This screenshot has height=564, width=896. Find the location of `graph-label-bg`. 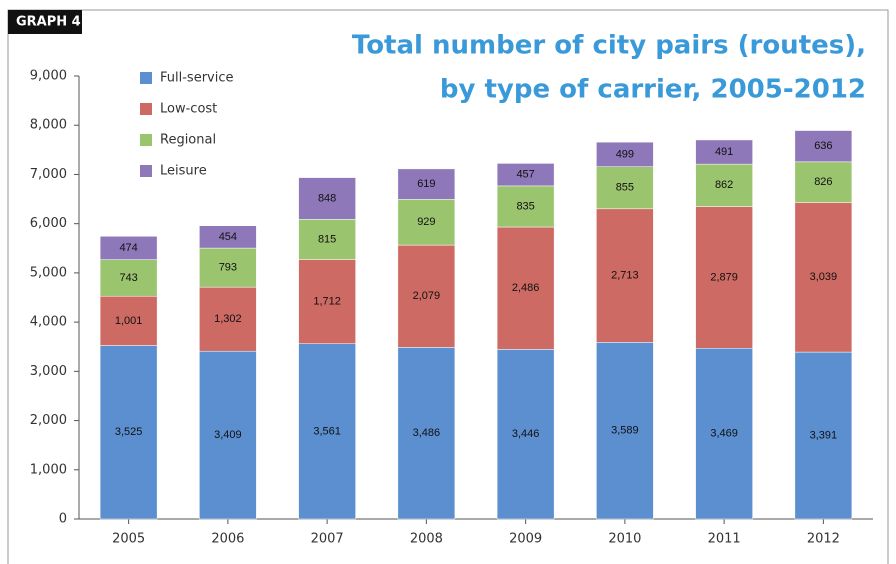

graph-label-bg is located at coordinates (45, 22).